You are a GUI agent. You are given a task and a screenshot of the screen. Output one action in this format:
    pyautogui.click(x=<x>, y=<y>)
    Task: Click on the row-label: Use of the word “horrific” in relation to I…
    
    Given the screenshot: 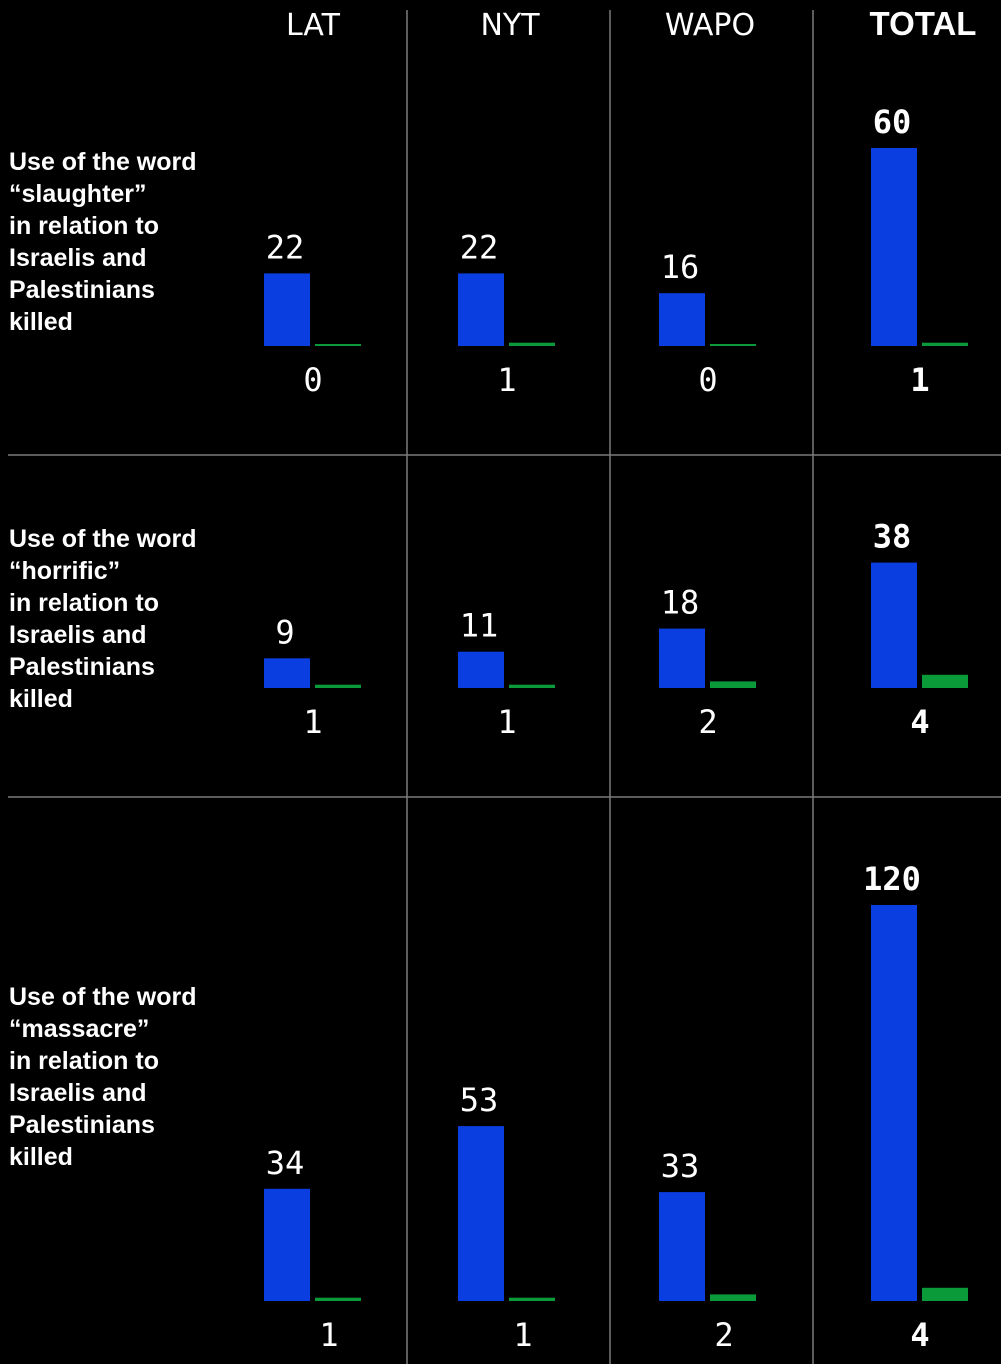 What is the action you would take?
    pyautogui.click(x=103, y=619)
    